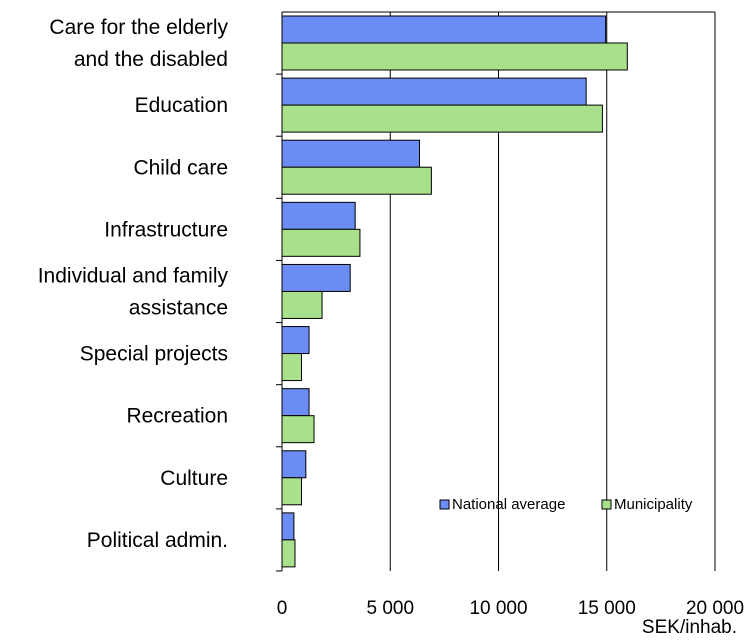 This screenshot has height=642, width=749. I want to click on x-tick-label: 15 000, so click(607, 608).